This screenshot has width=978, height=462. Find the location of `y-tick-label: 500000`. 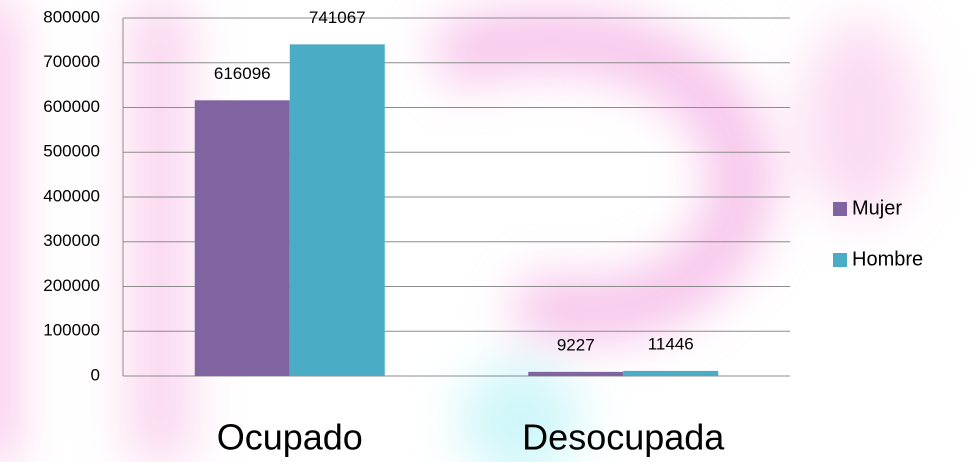

y-tick-label: 500000 is located at coordinates (71, 151).